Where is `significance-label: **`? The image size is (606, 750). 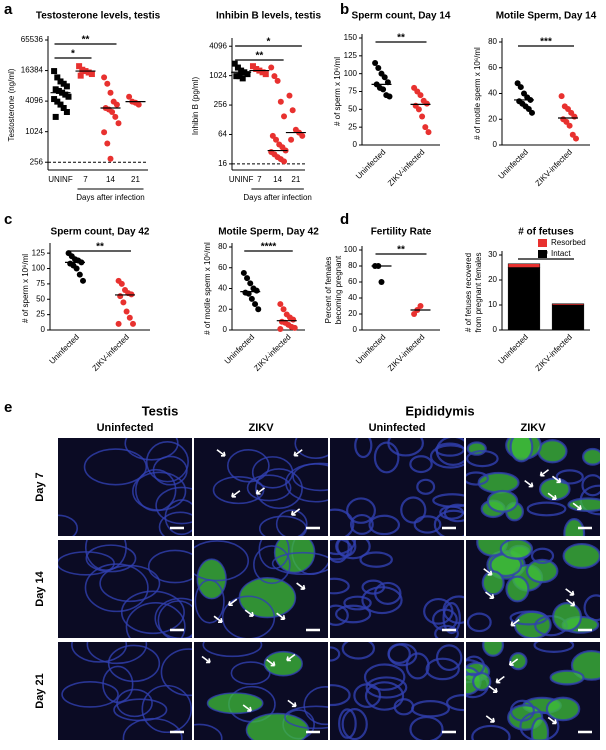
significance-label: ** is located at coordinates (401, 38).